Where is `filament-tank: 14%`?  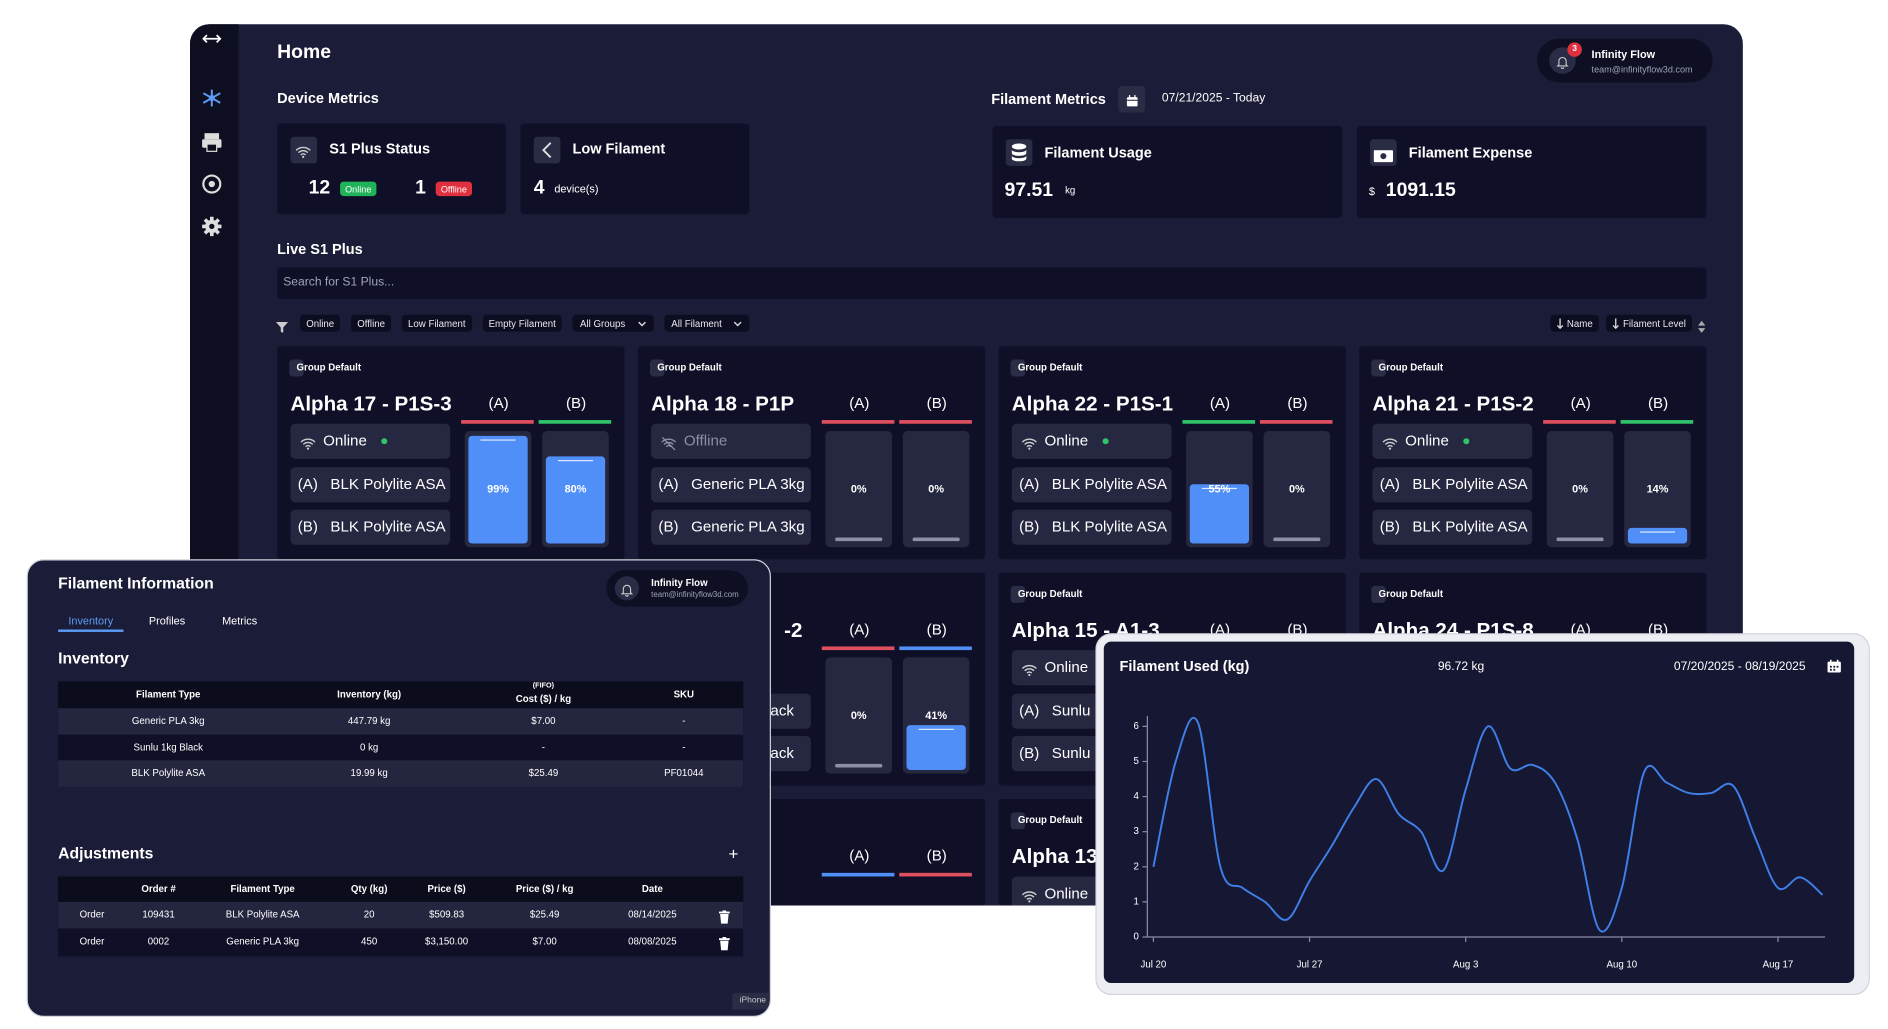
filament-tank: 14% is located at coordinates (1657, 489).